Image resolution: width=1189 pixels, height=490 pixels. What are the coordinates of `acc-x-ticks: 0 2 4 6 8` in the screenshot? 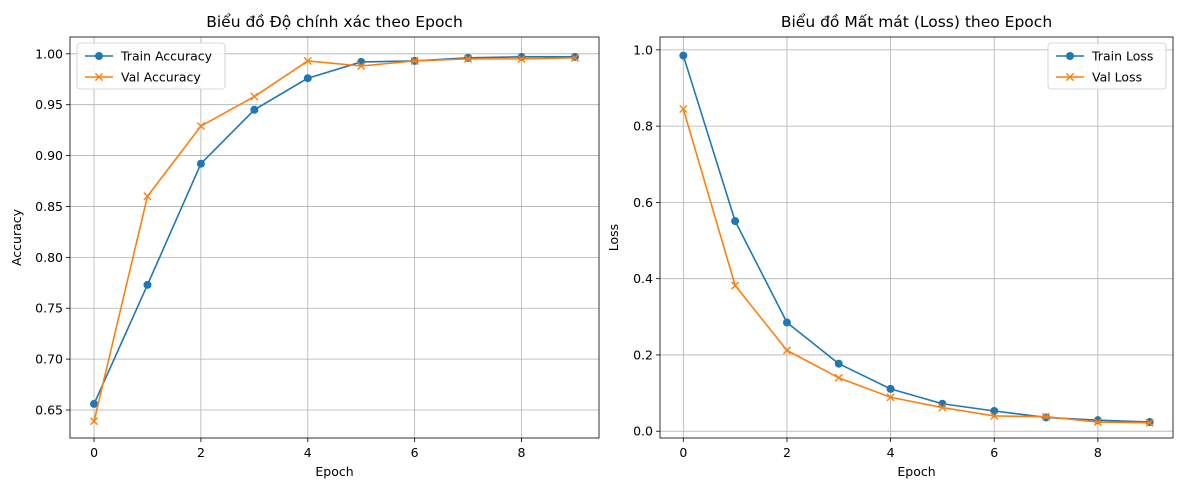 It's located at (308, 449).